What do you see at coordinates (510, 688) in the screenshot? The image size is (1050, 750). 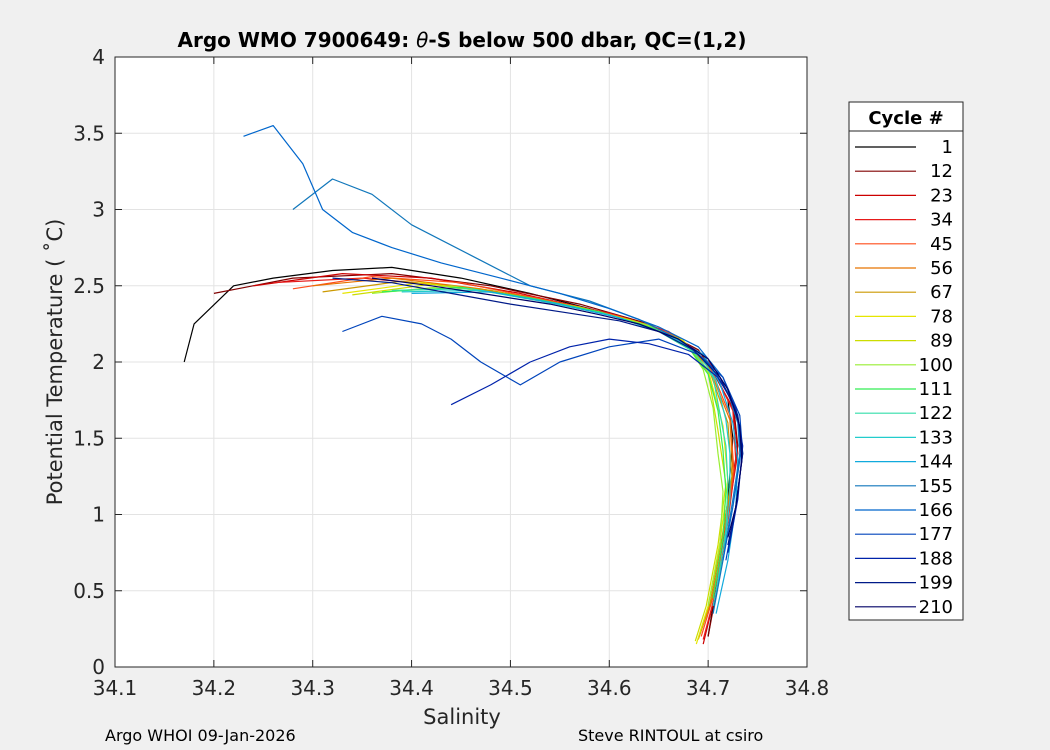 I see `x-tick-label: 34.5` at bounding box center [510, 688].